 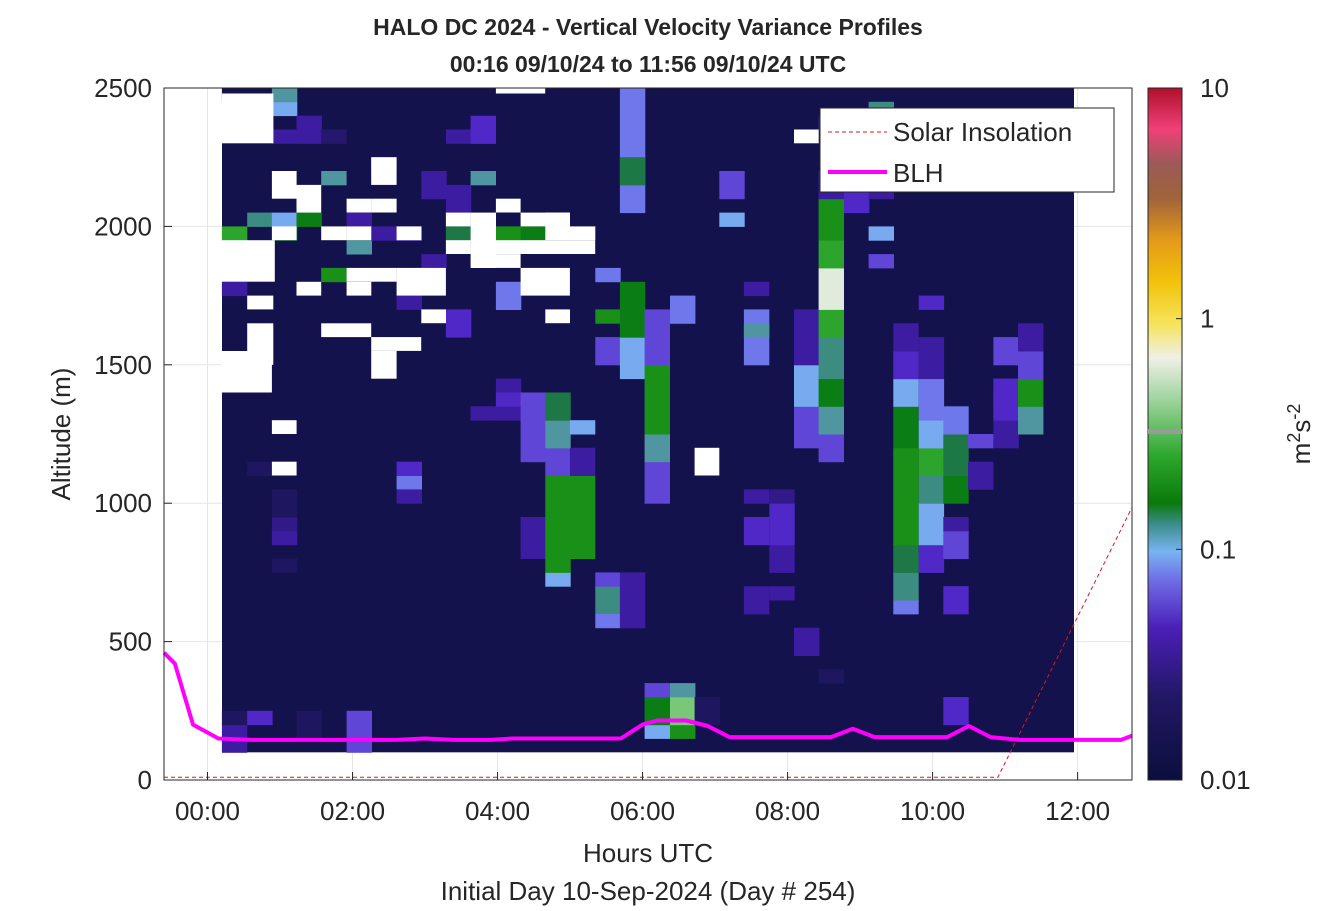 What do you see at coordinates (133, 434) in the screenshot?
I see `y-axis-ticks: 0 500 1000 1500 2000 2500` at bounding box center [133, 434].